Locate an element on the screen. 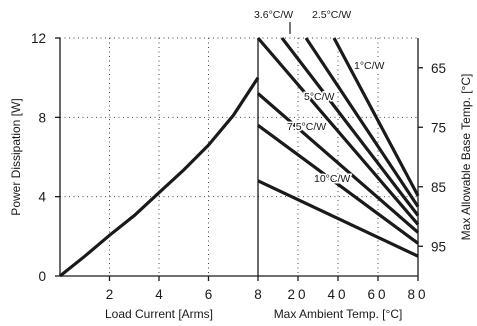  series-label-1: 2.5°C/W is located at coordinates (331, 15).